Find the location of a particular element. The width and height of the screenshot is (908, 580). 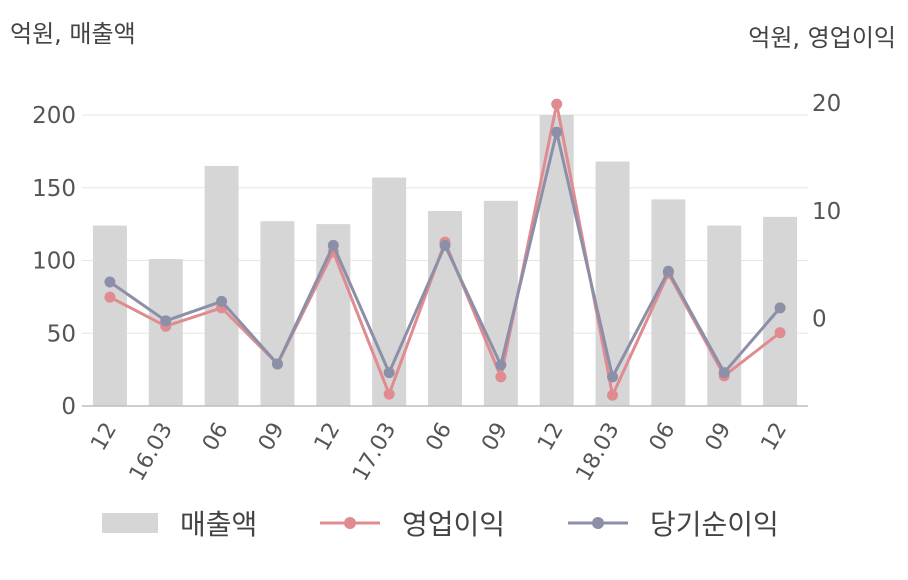

legend-item-net-income: 당기순이익 is located at coordinates (673, 523).